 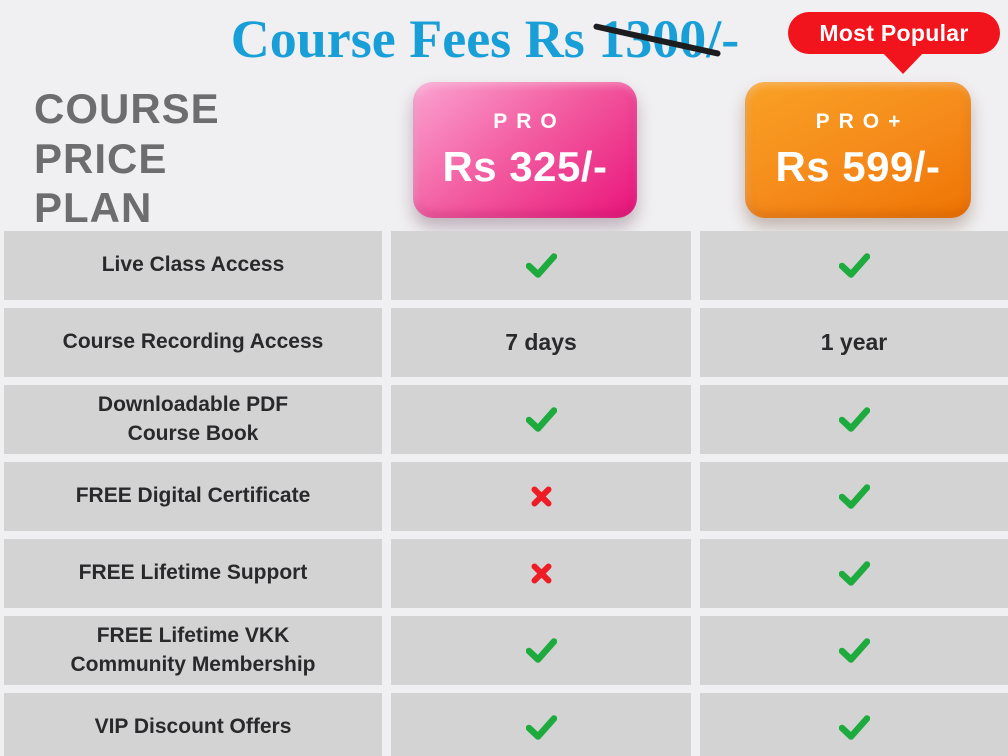 I want to click on feature-cell: Course Recording Access, so click(x=193, y=342).